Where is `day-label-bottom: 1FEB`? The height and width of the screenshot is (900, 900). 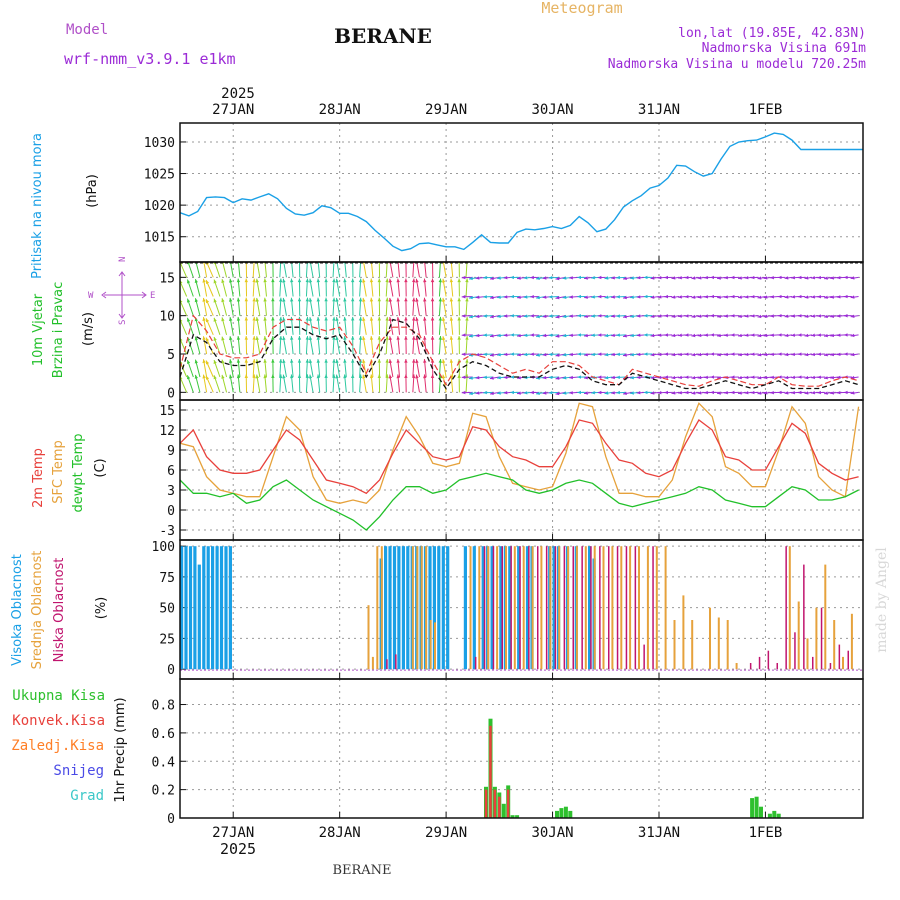 day-label-bottom: 1FEB is located at coordinates (766, 833).